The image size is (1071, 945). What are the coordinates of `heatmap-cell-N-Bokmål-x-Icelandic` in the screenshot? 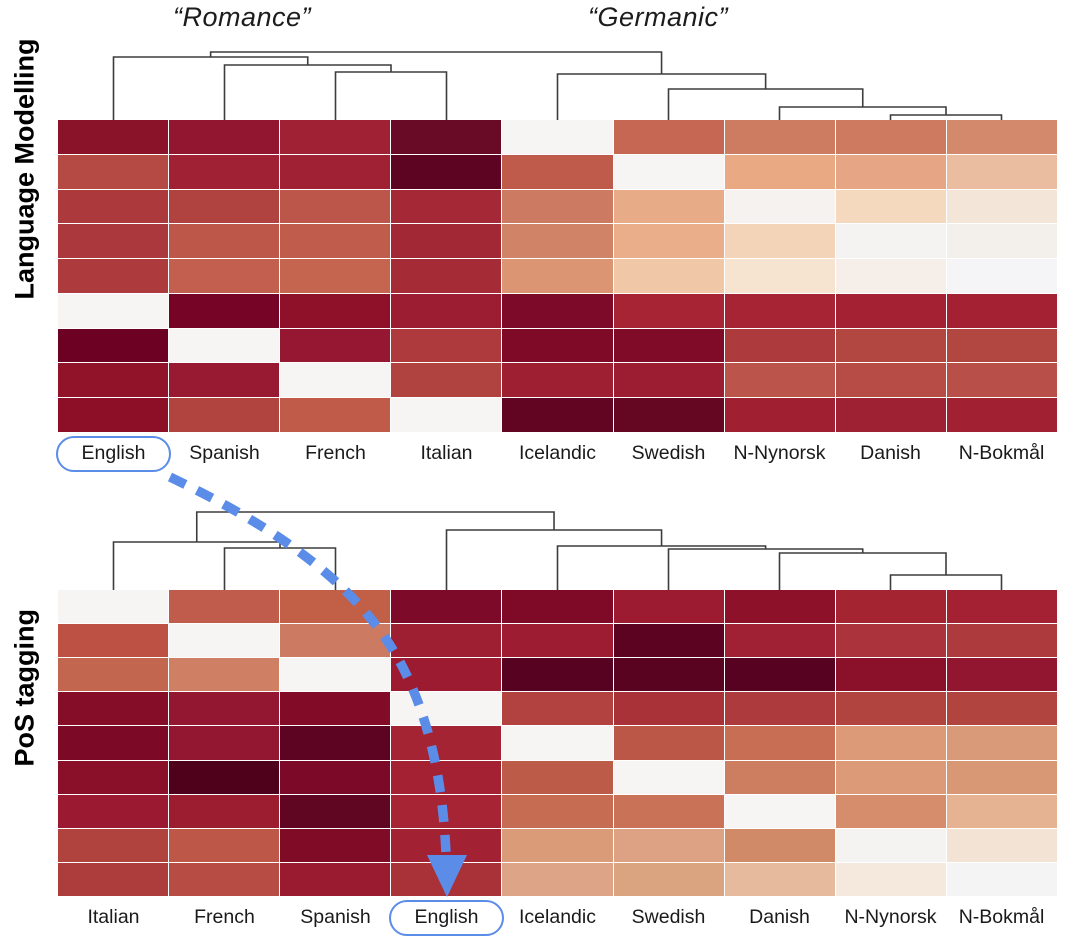 It's located at (557, 879).